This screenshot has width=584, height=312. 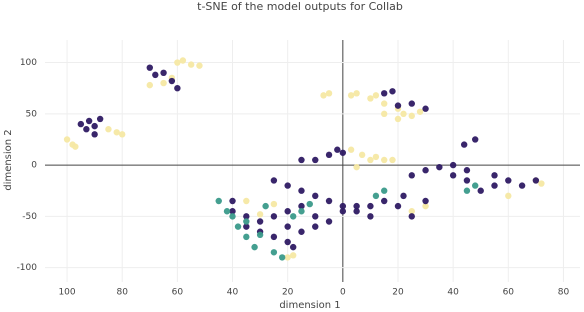 I want to click on x-tick-label: 40, so click(x=453, y=293).